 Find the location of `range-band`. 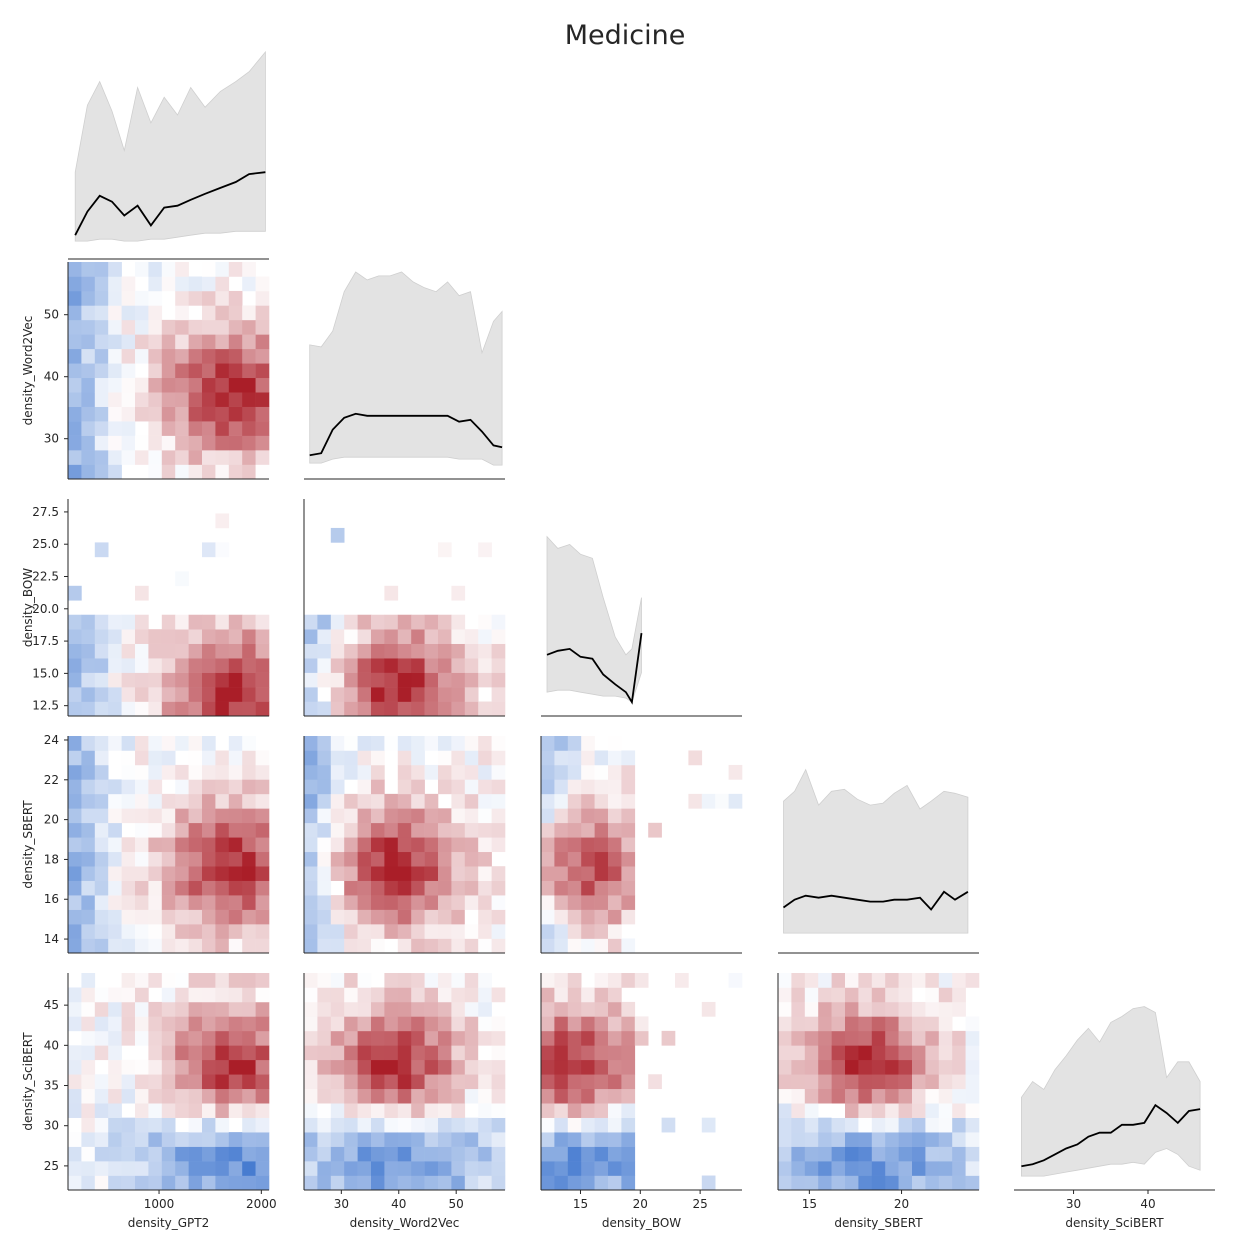

range-band is located at coordinates (170, 146).